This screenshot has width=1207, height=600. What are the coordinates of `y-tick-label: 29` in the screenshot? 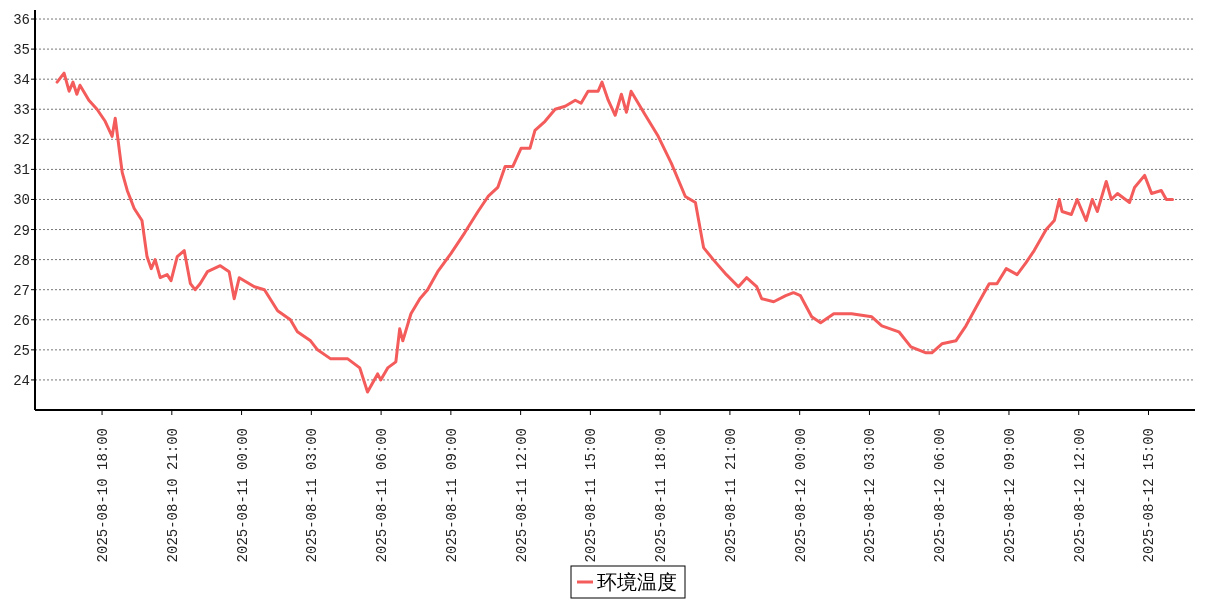 It's located at (21, 230).